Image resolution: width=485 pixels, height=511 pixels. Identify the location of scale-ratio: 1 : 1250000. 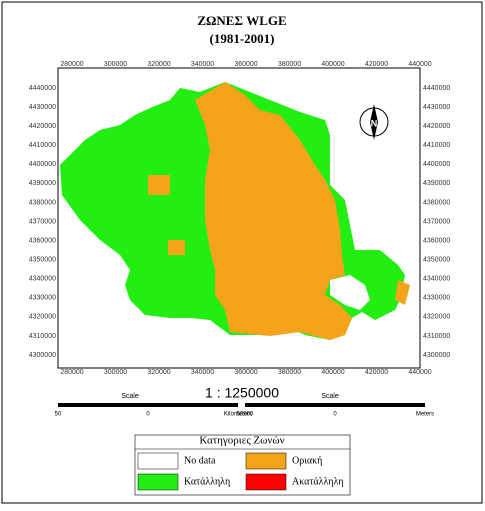
(242, 393).